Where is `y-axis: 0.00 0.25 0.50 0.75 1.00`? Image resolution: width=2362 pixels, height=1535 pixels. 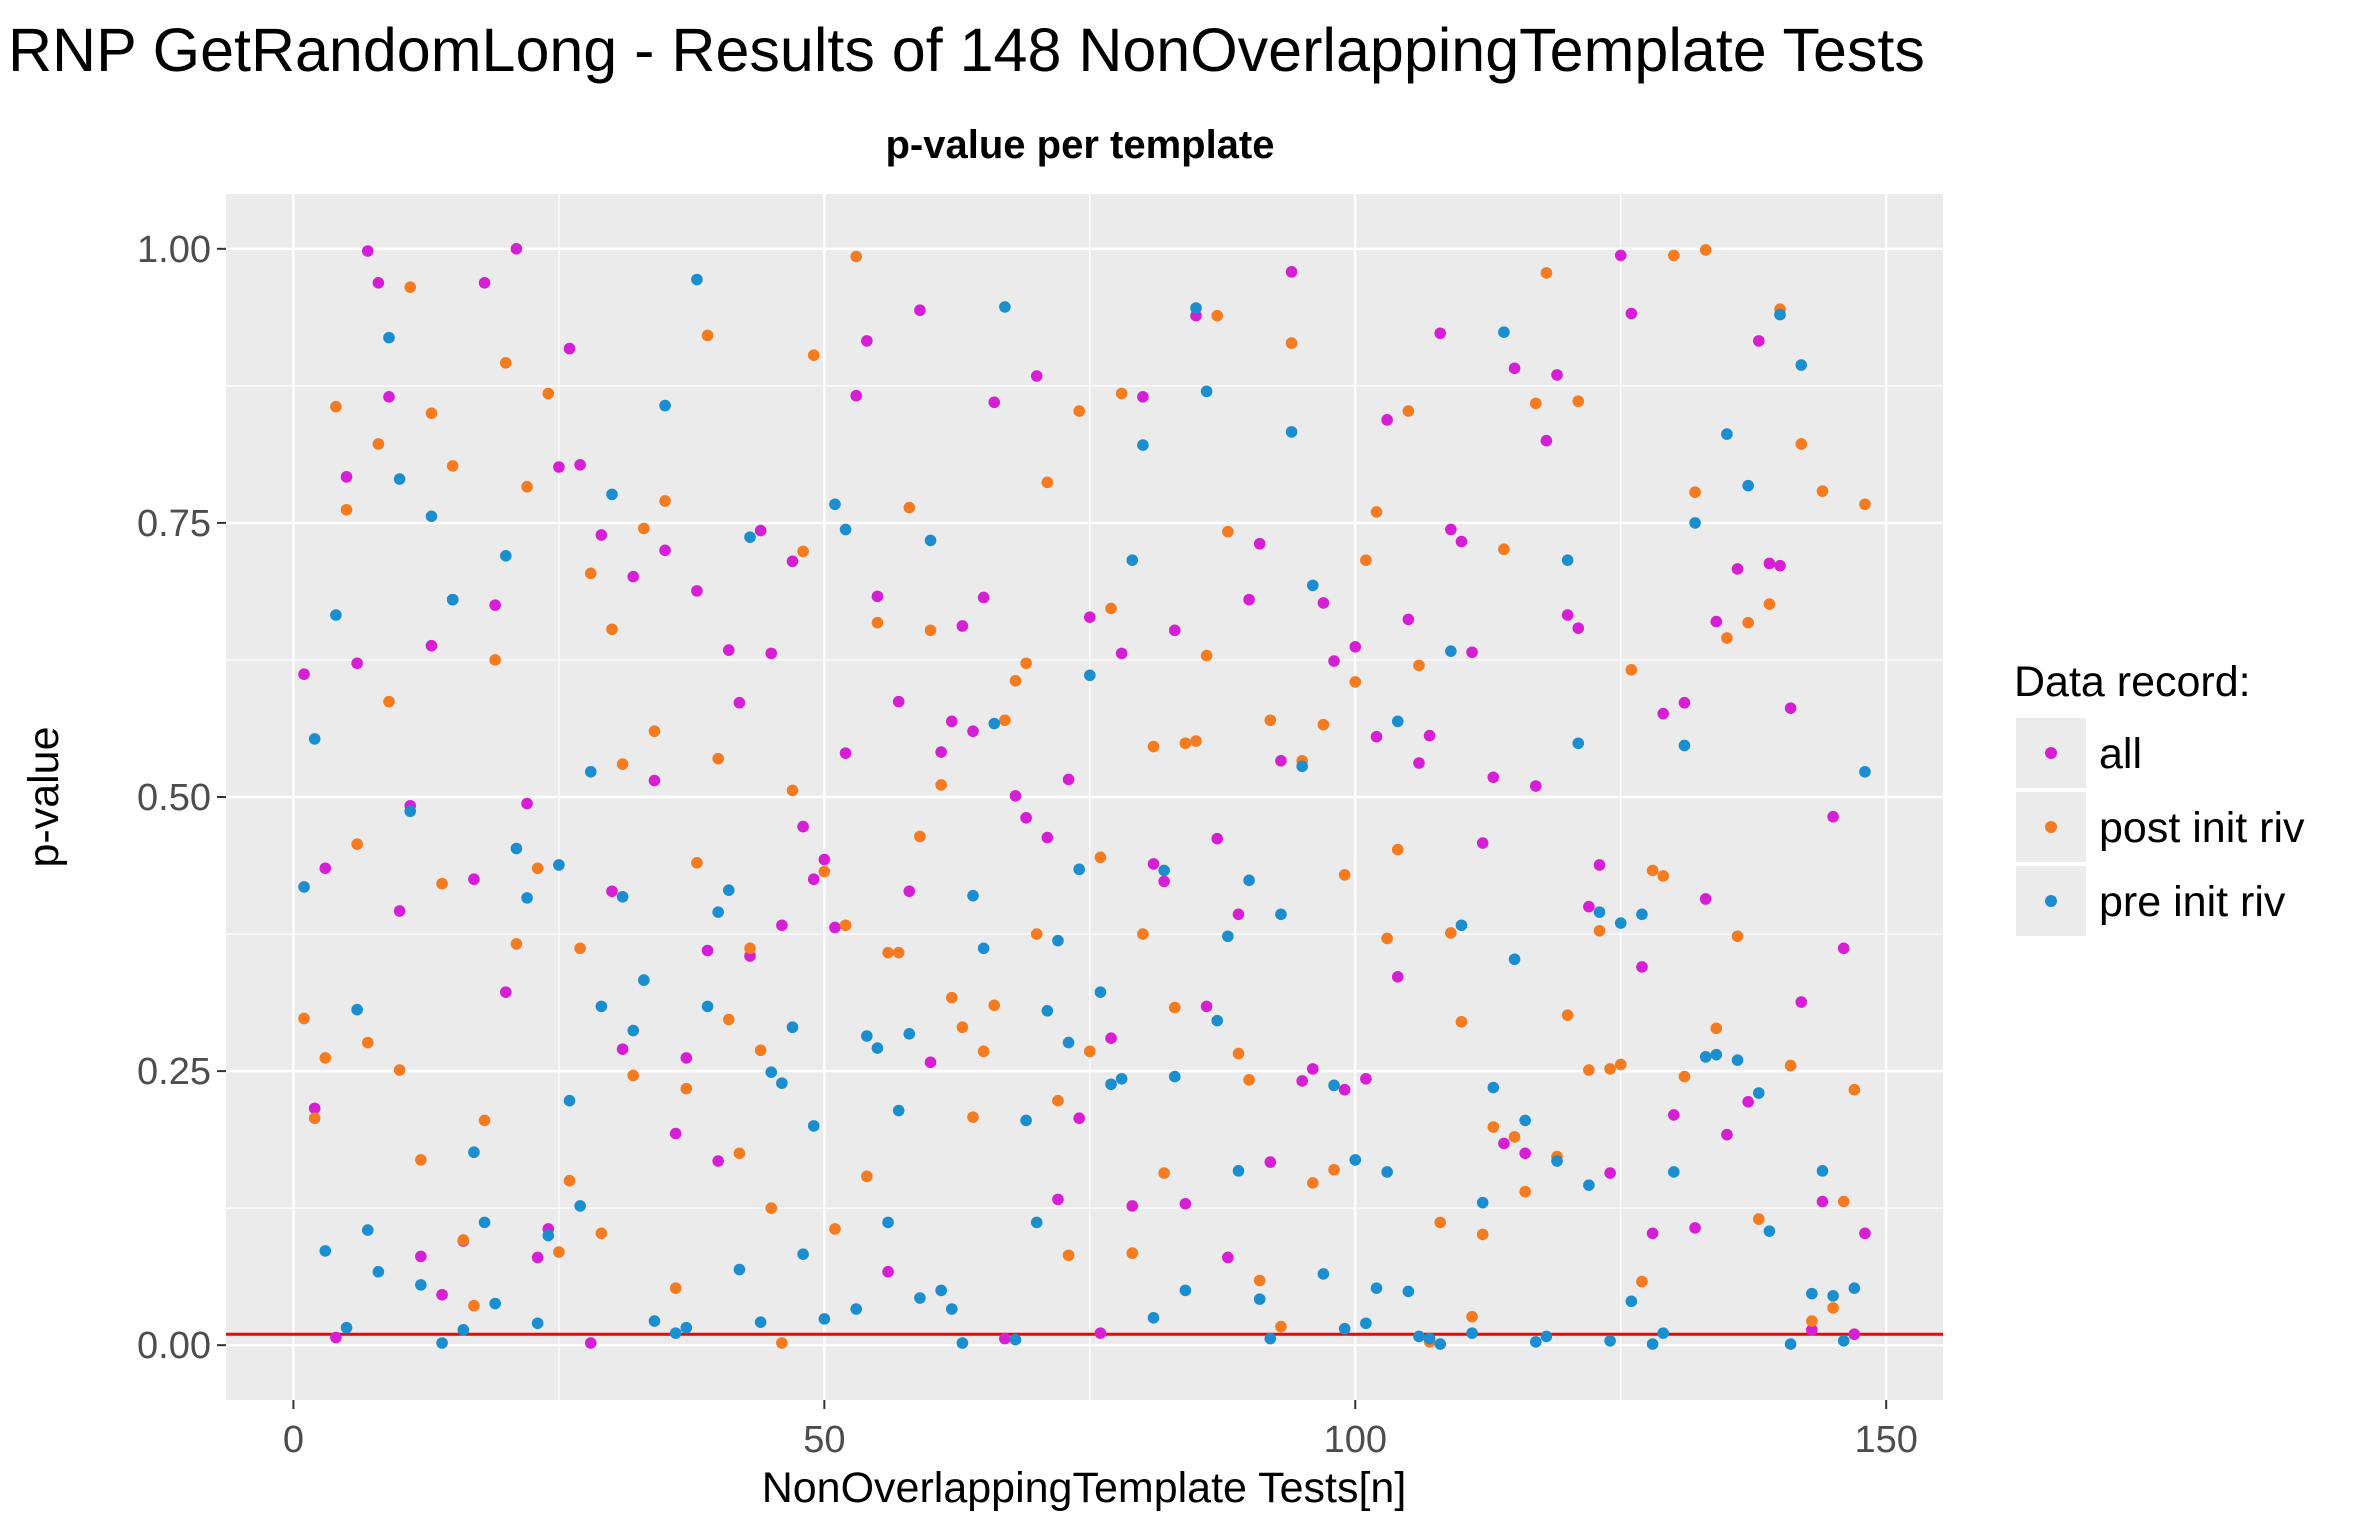
y-axis: 0.00 0.25 0.50 0.75 1.00 is located at coordinates (181, 798).